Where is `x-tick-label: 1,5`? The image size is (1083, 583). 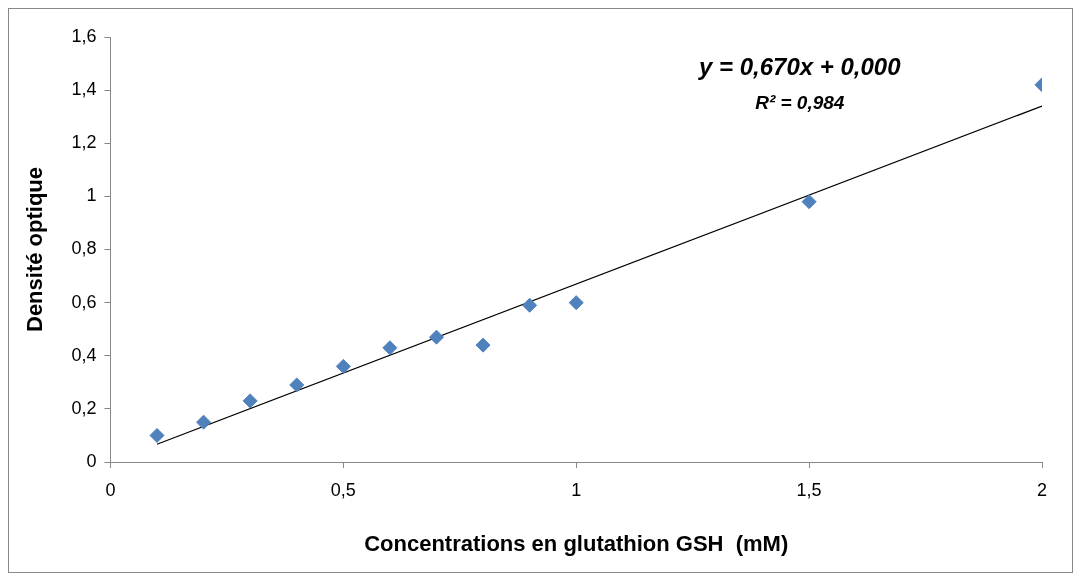
x-tick-label: 1,5 is located at coordinates (809, 489).